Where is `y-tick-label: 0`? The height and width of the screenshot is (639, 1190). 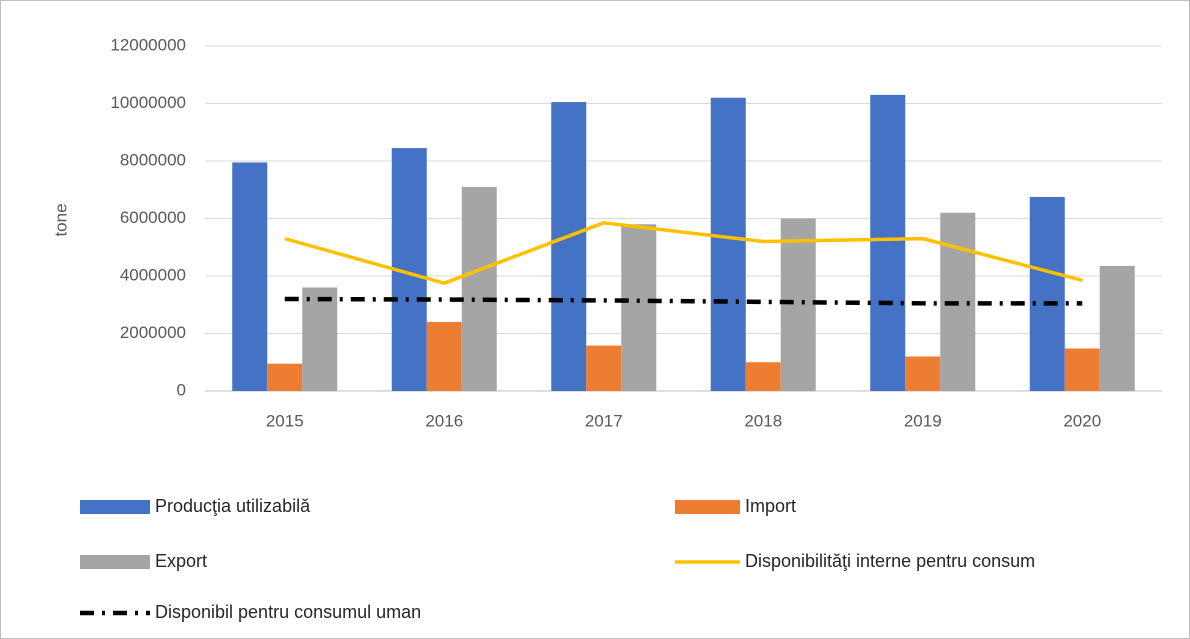
y-tick-label: 0 is located at coordinates (181, 389).